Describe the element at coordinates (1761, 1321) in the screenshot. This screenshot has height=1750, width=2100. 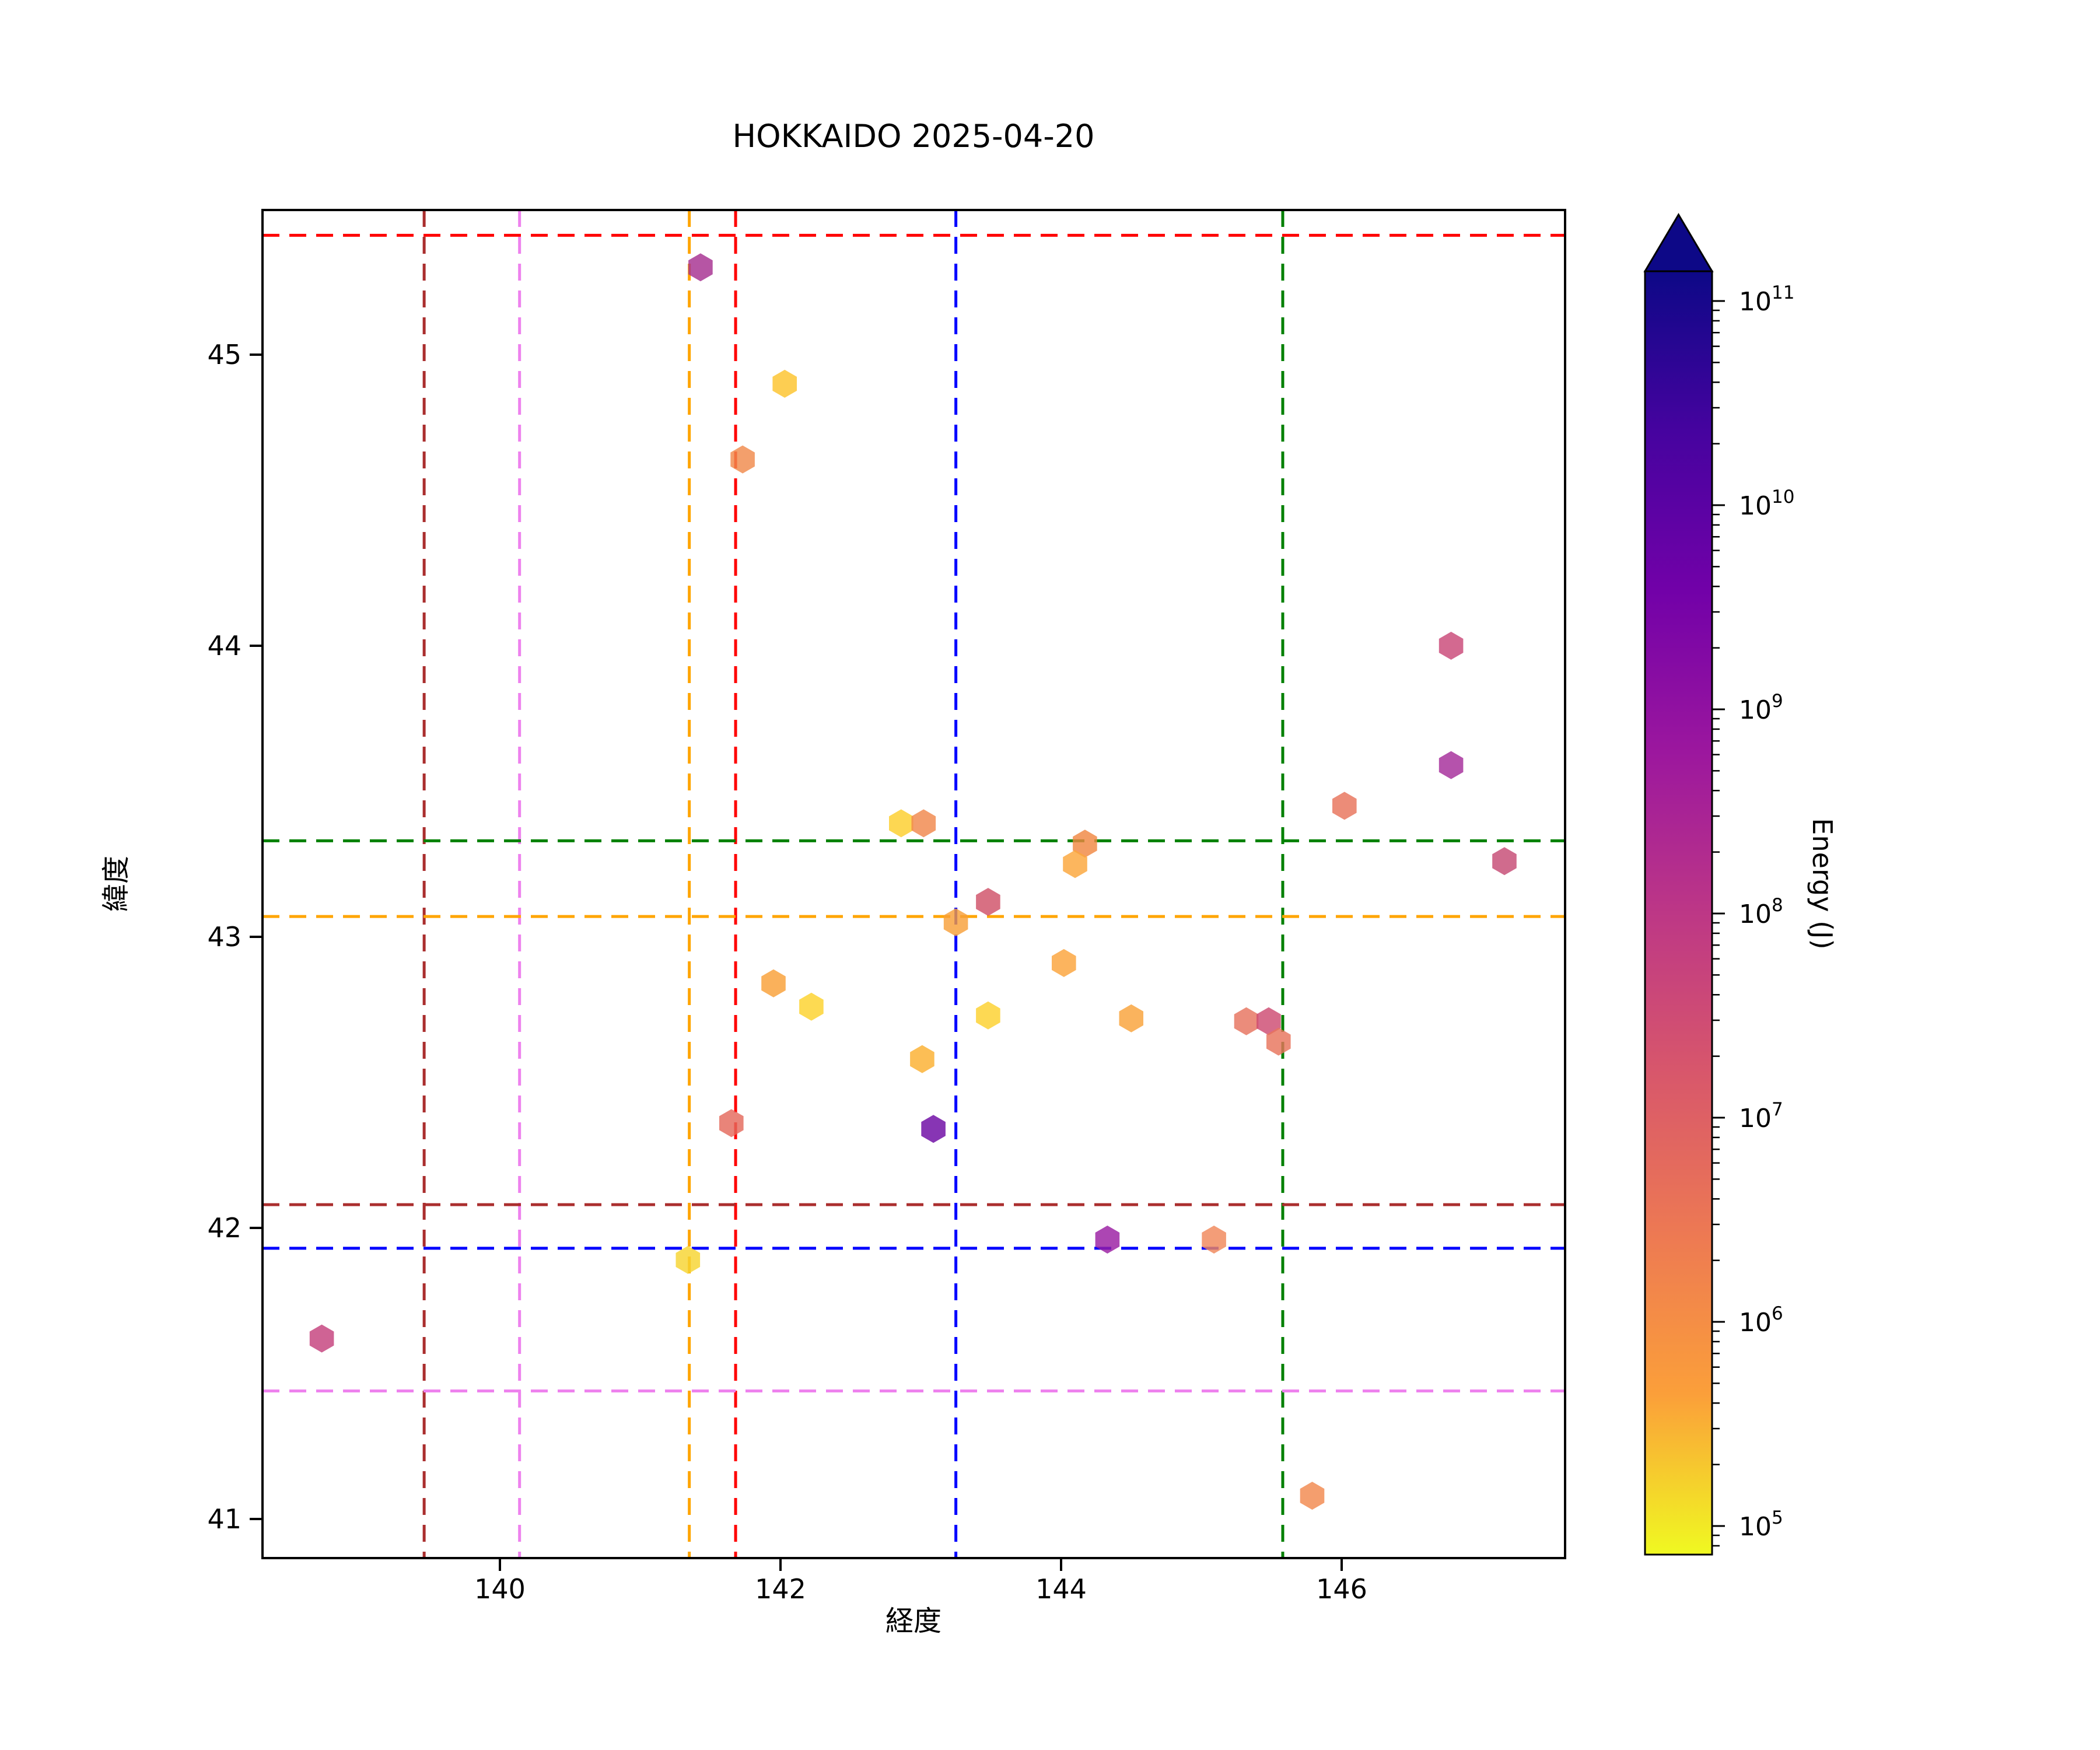
I see `colorbar-tick-label: 10⁶` at that location.